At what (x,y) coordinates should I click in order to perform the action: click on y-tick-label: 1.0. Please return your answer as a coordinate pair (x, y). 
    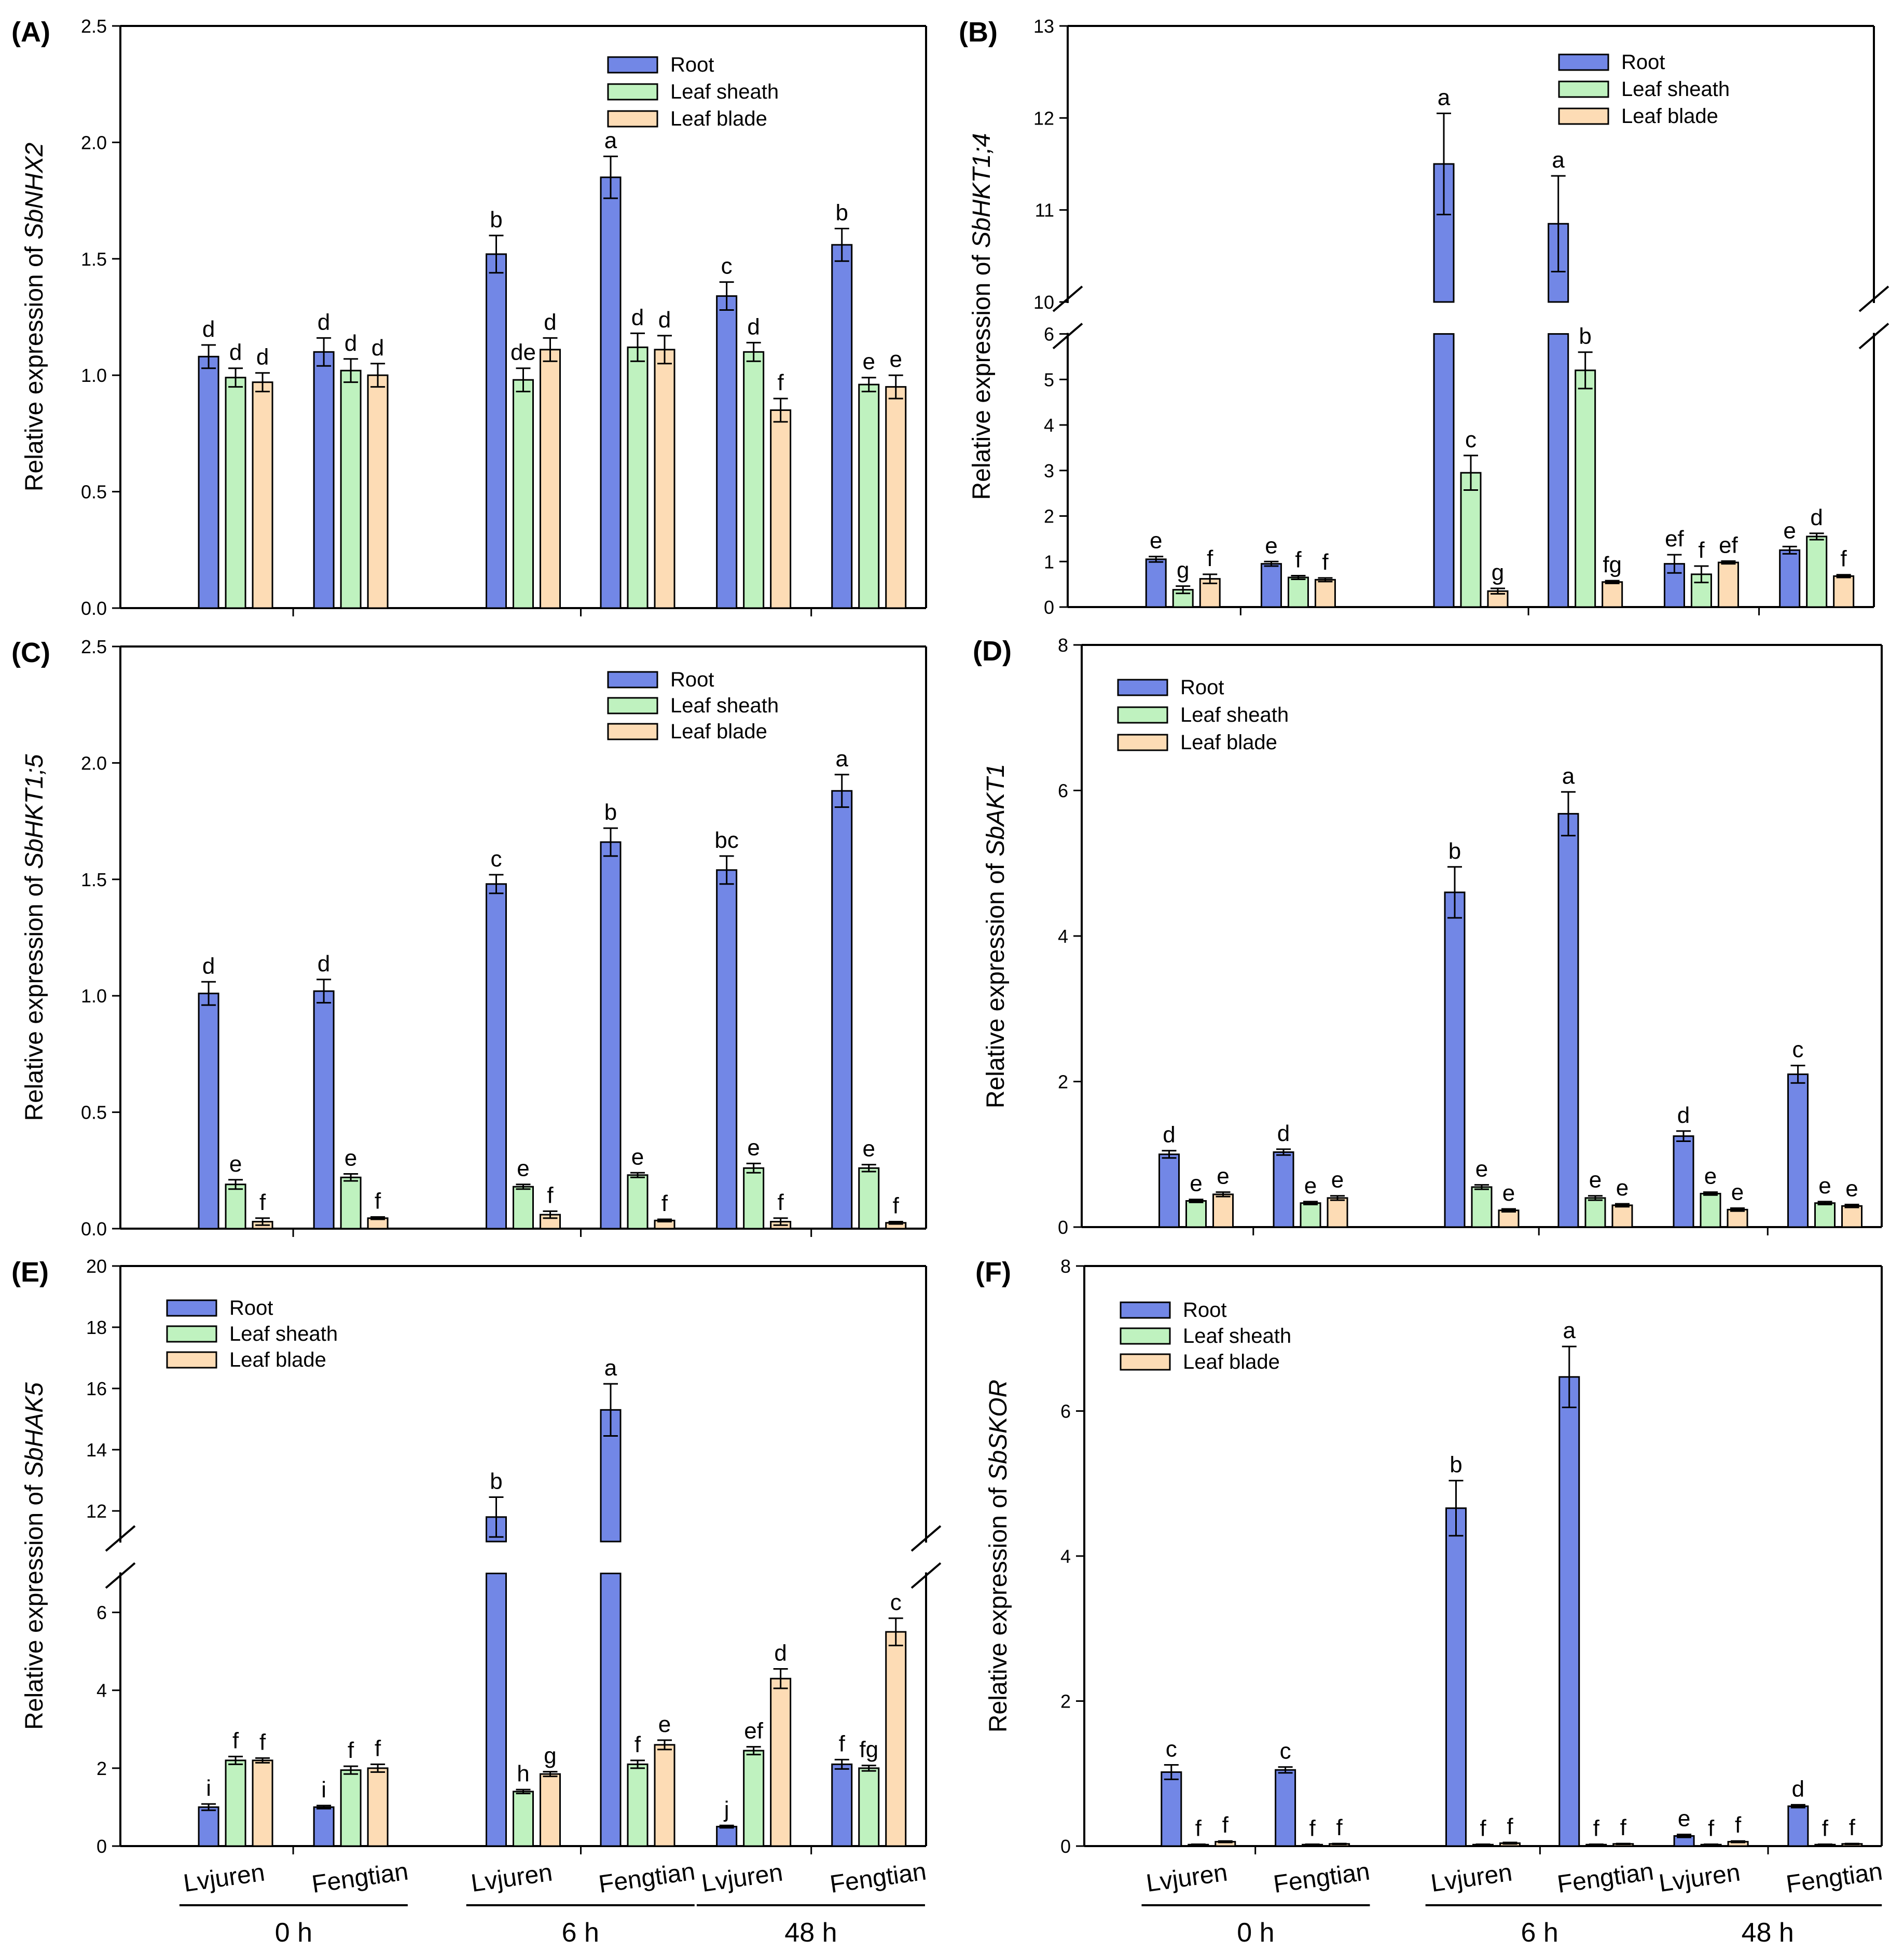
    Looking at the image, I should click on (94, 375).